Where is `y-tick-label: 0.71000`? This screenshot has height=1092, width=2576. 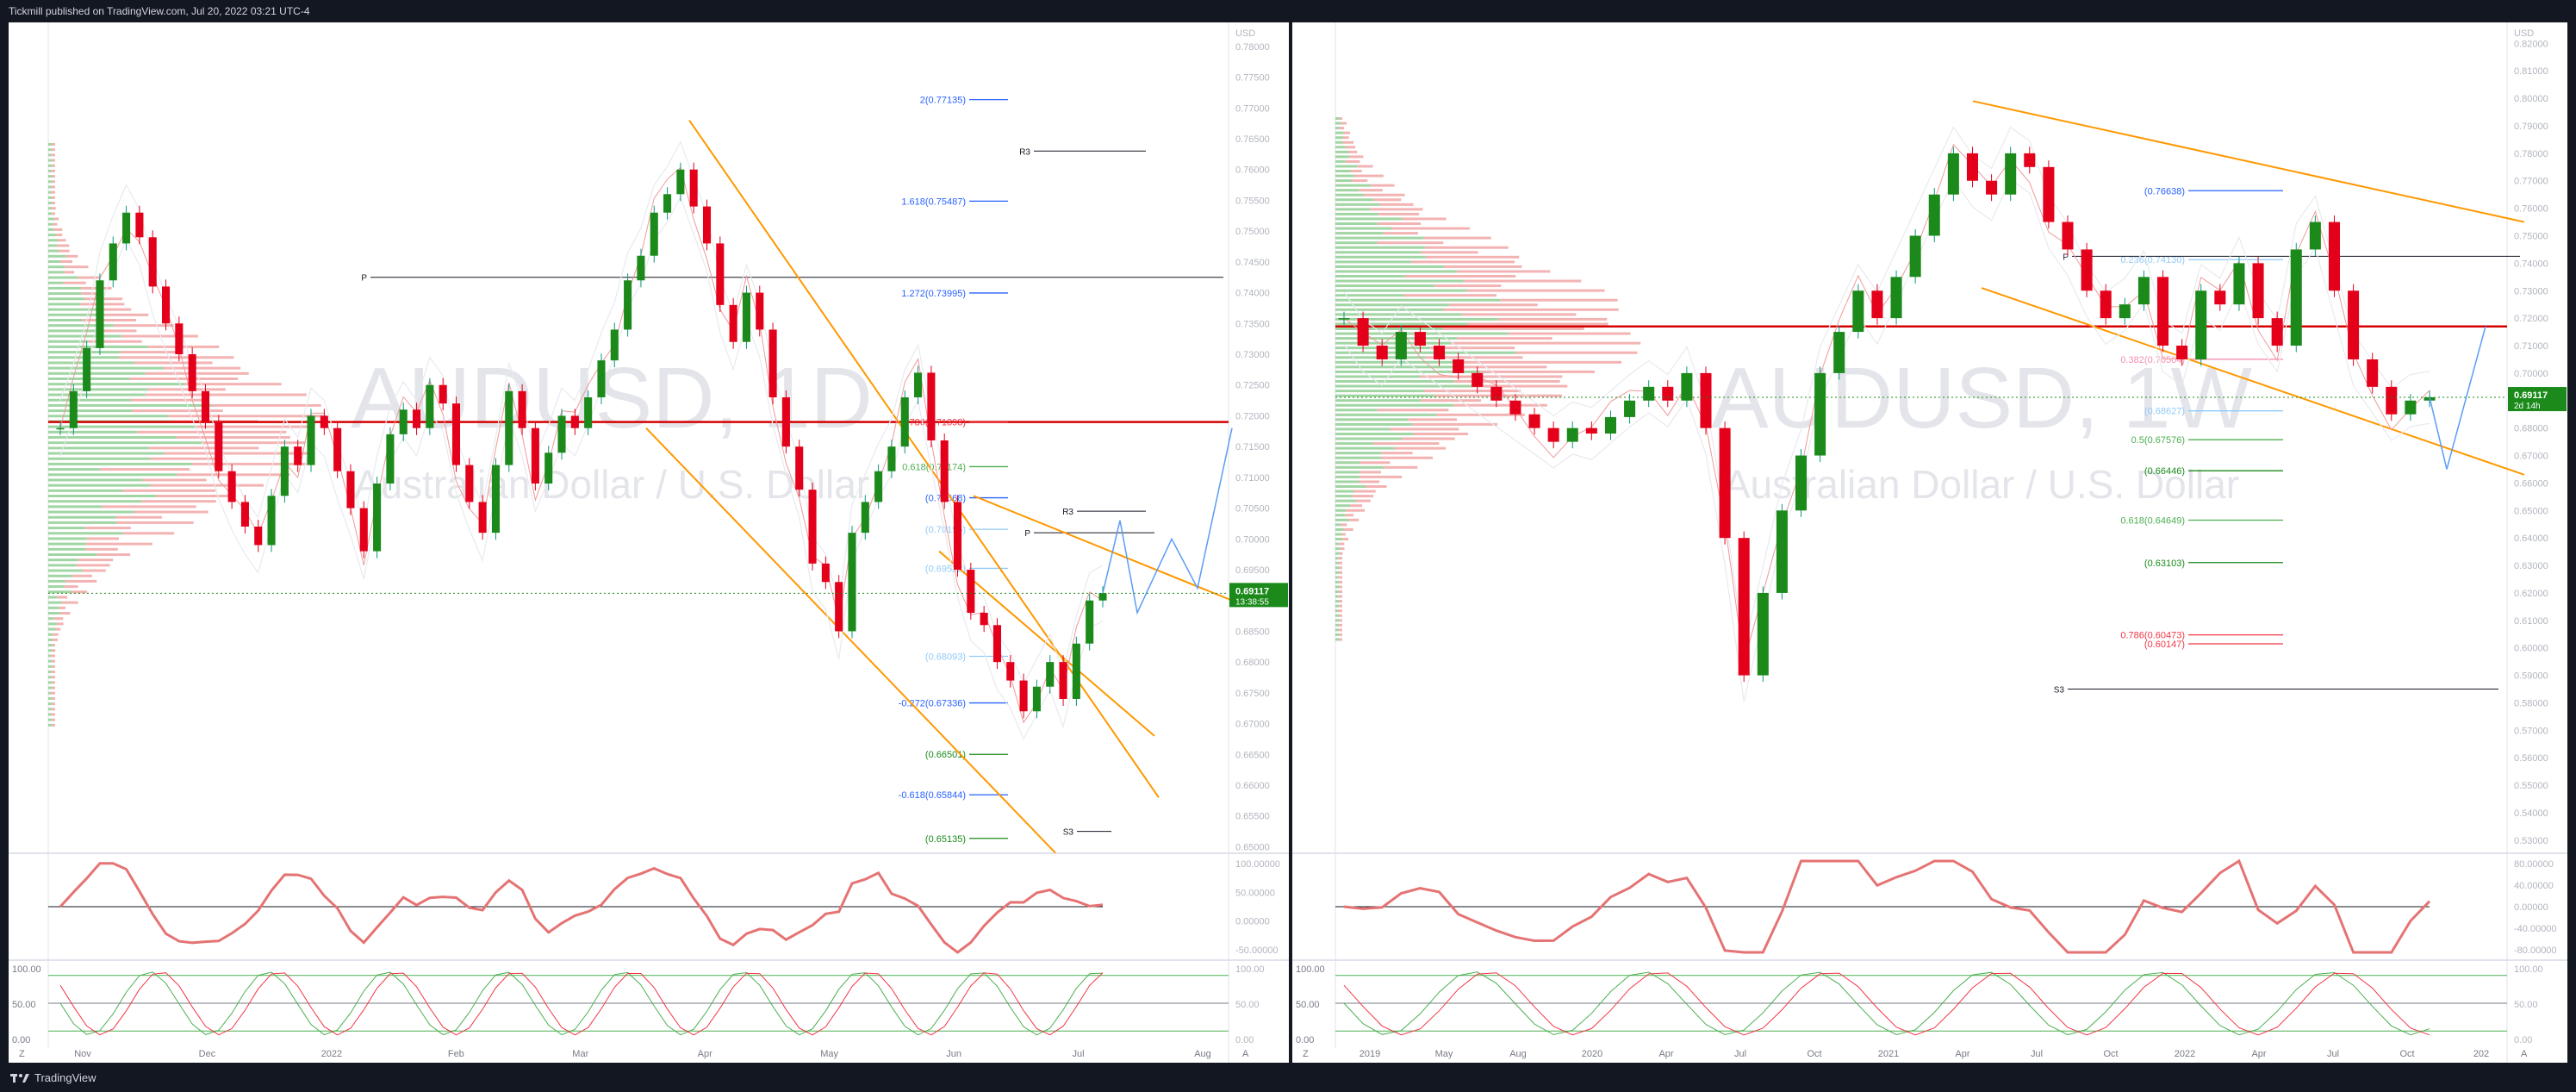 y-tick-label: 0.71000 is located at coordinates (2531, 347).